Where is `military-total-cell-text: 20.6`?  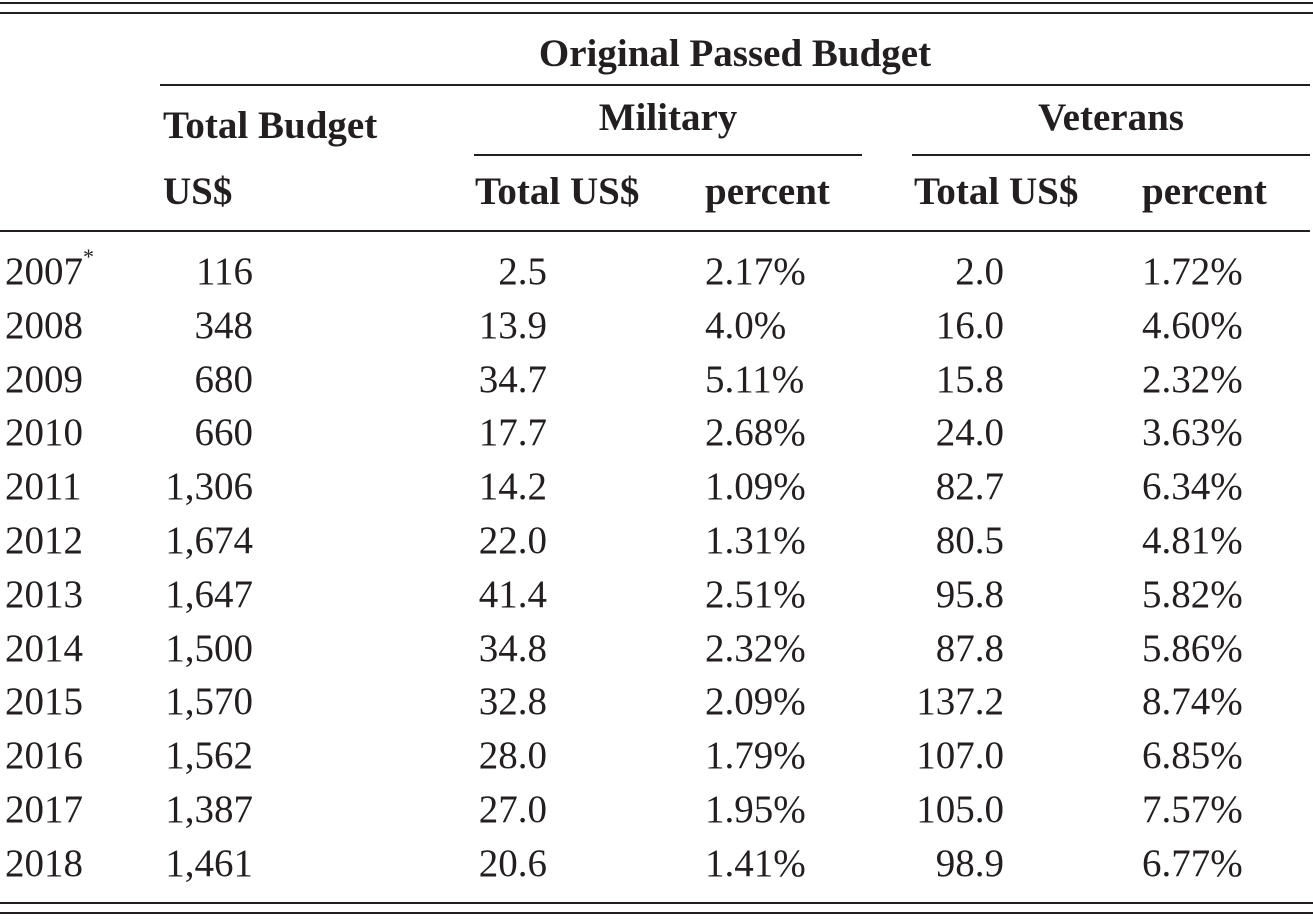
military-total-cell-text: 20.6 is located at coordinates (512, 863).